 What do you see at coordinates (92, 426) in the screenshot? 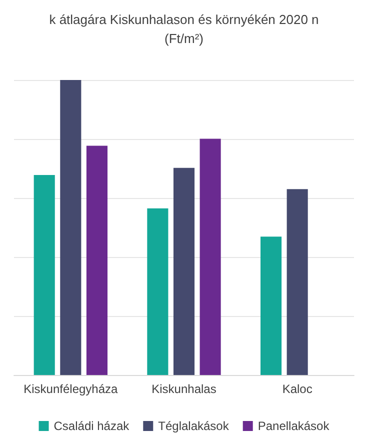
I see `legend-label: Családi házak` at bounding box center [92, 426].